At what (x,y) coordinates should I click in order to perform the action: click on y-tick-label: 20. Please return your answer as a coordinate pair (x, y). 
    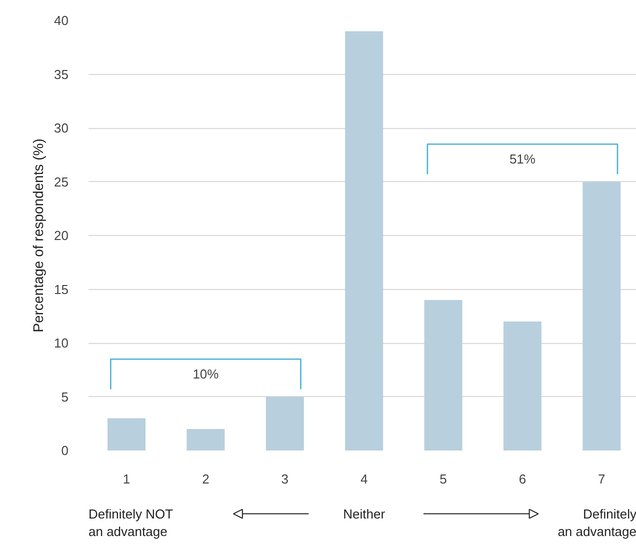
    Looking at the image, I should click on (61, 235).